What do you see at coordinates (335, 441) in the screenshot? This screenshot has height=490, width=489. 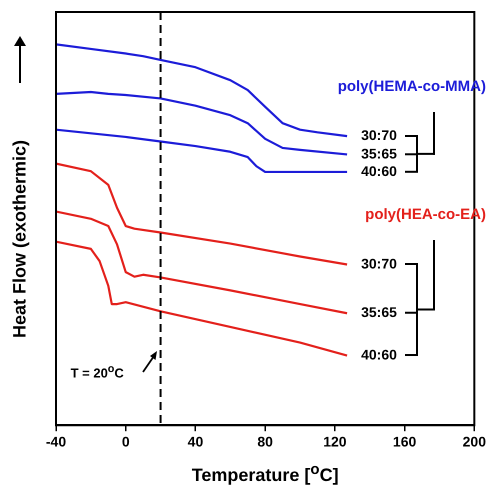 I see `x-tick-label: 120` at bounding box center [335, 441].